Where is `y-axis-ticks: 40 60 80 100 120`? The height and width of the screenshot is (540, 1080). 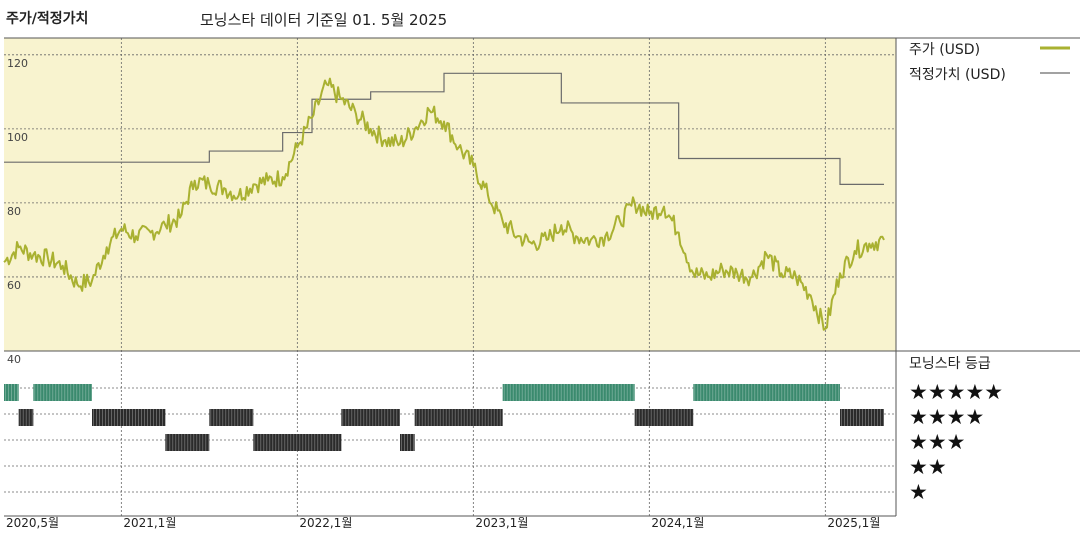 y-axis-ticks: 40 60 80 100 120 is located at coordinates (17, 211).